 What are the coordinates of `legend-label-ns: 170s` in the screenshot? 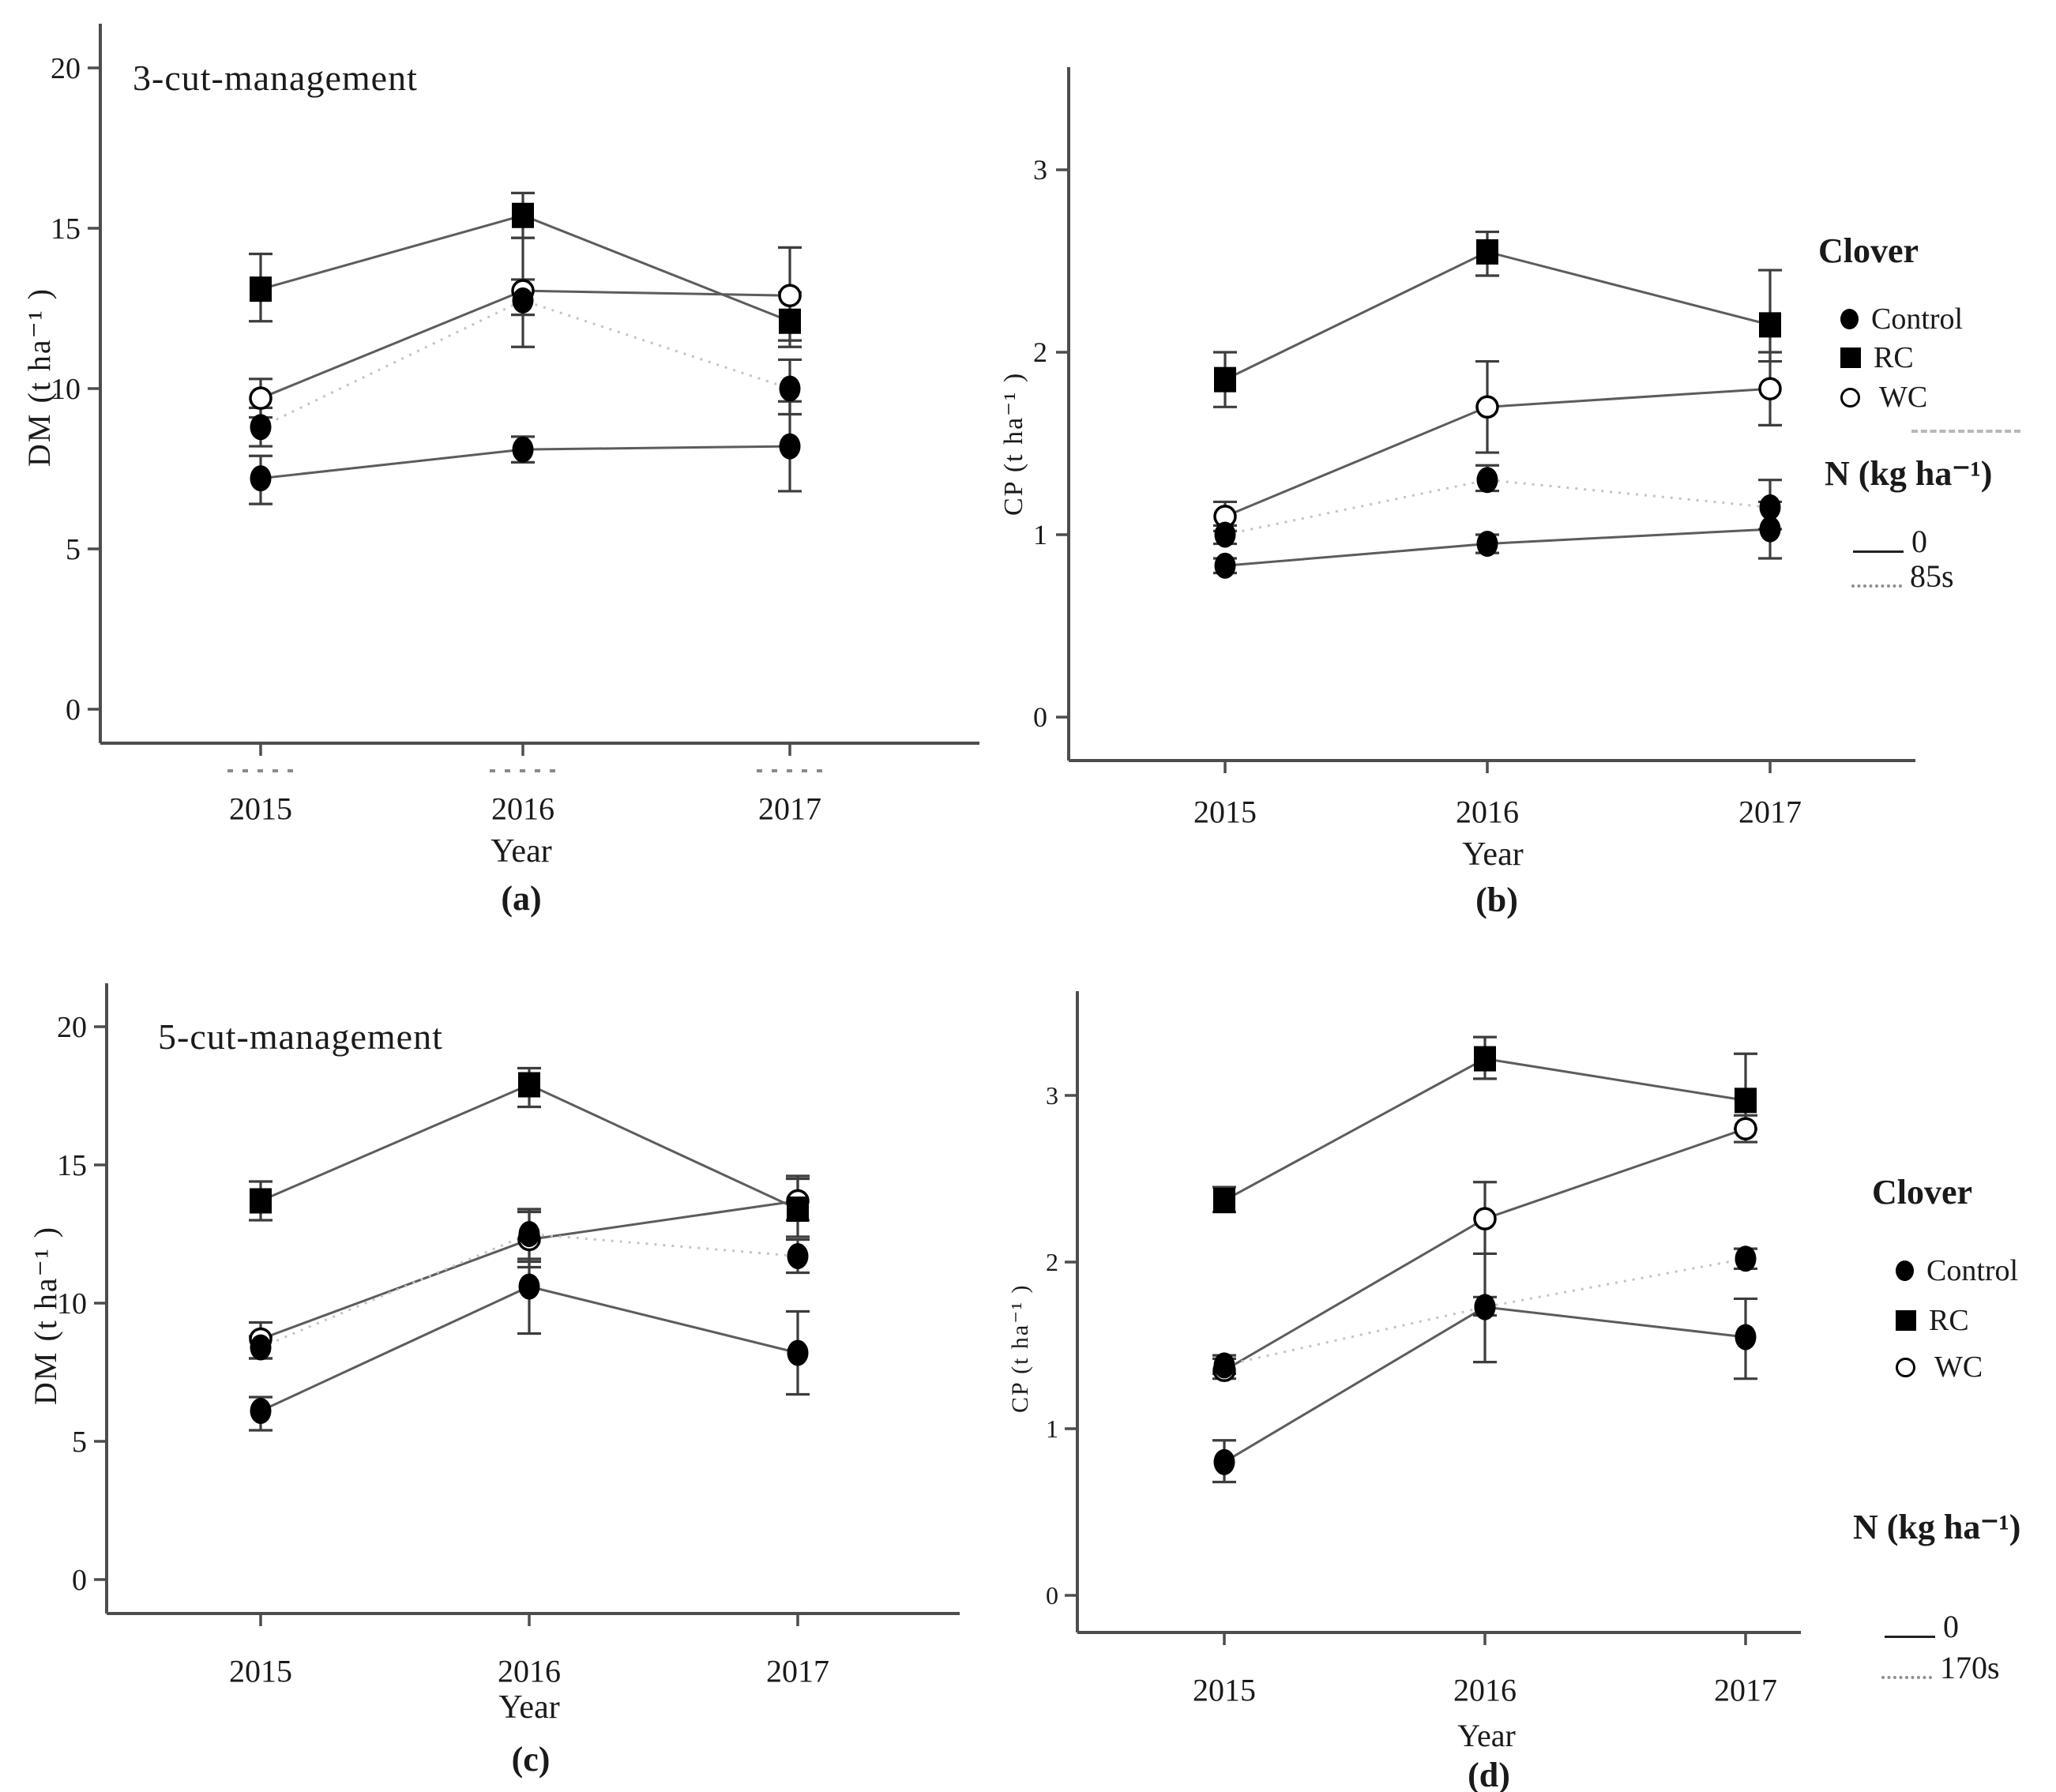 It's located at (1970, 1668).